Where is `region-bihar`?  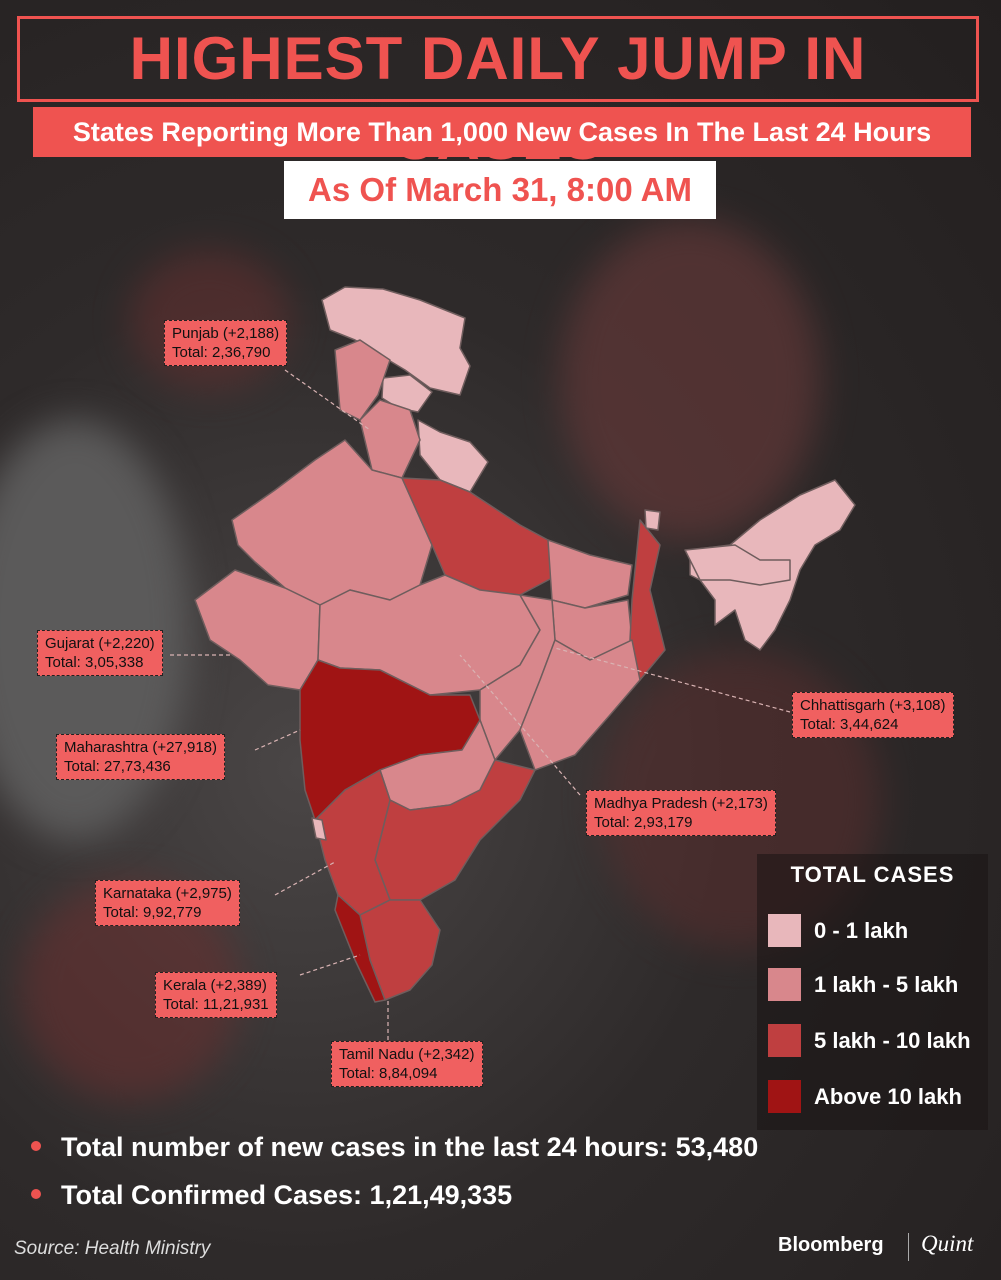 region-bihar is located at coordinates (590, 574).